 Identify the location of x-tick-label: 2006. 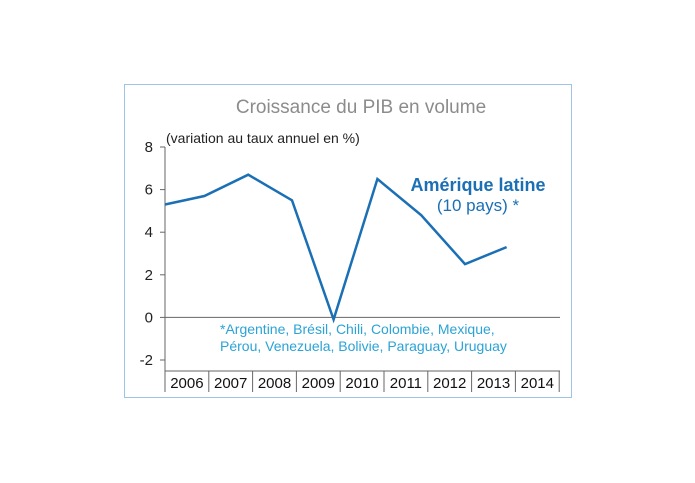
(186, 383).